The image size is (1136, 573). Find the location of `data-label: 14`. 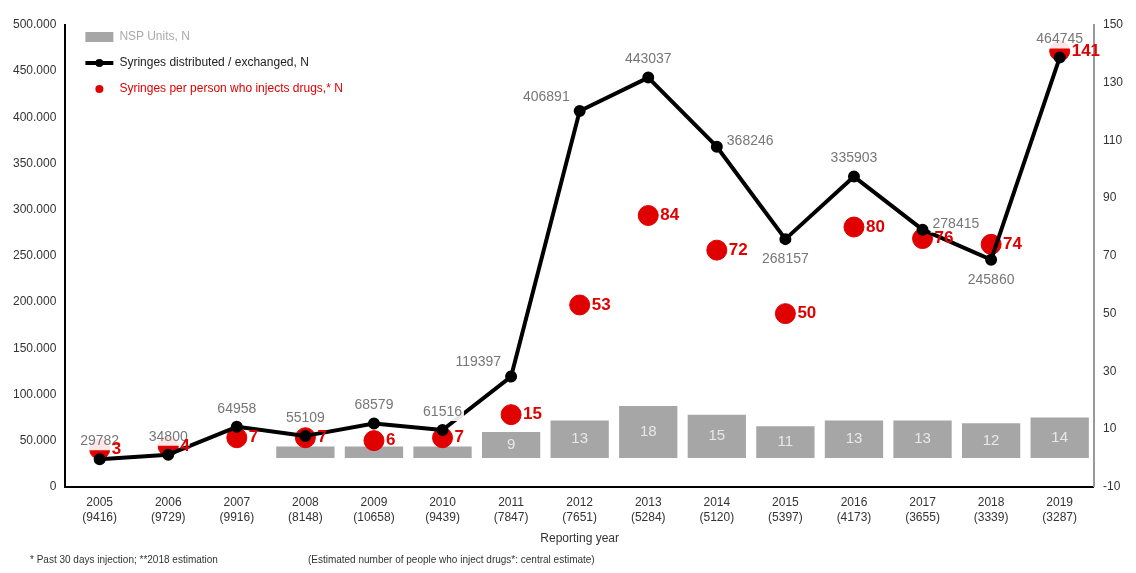

data-label: 14 is located at coordinates (1060, 436).